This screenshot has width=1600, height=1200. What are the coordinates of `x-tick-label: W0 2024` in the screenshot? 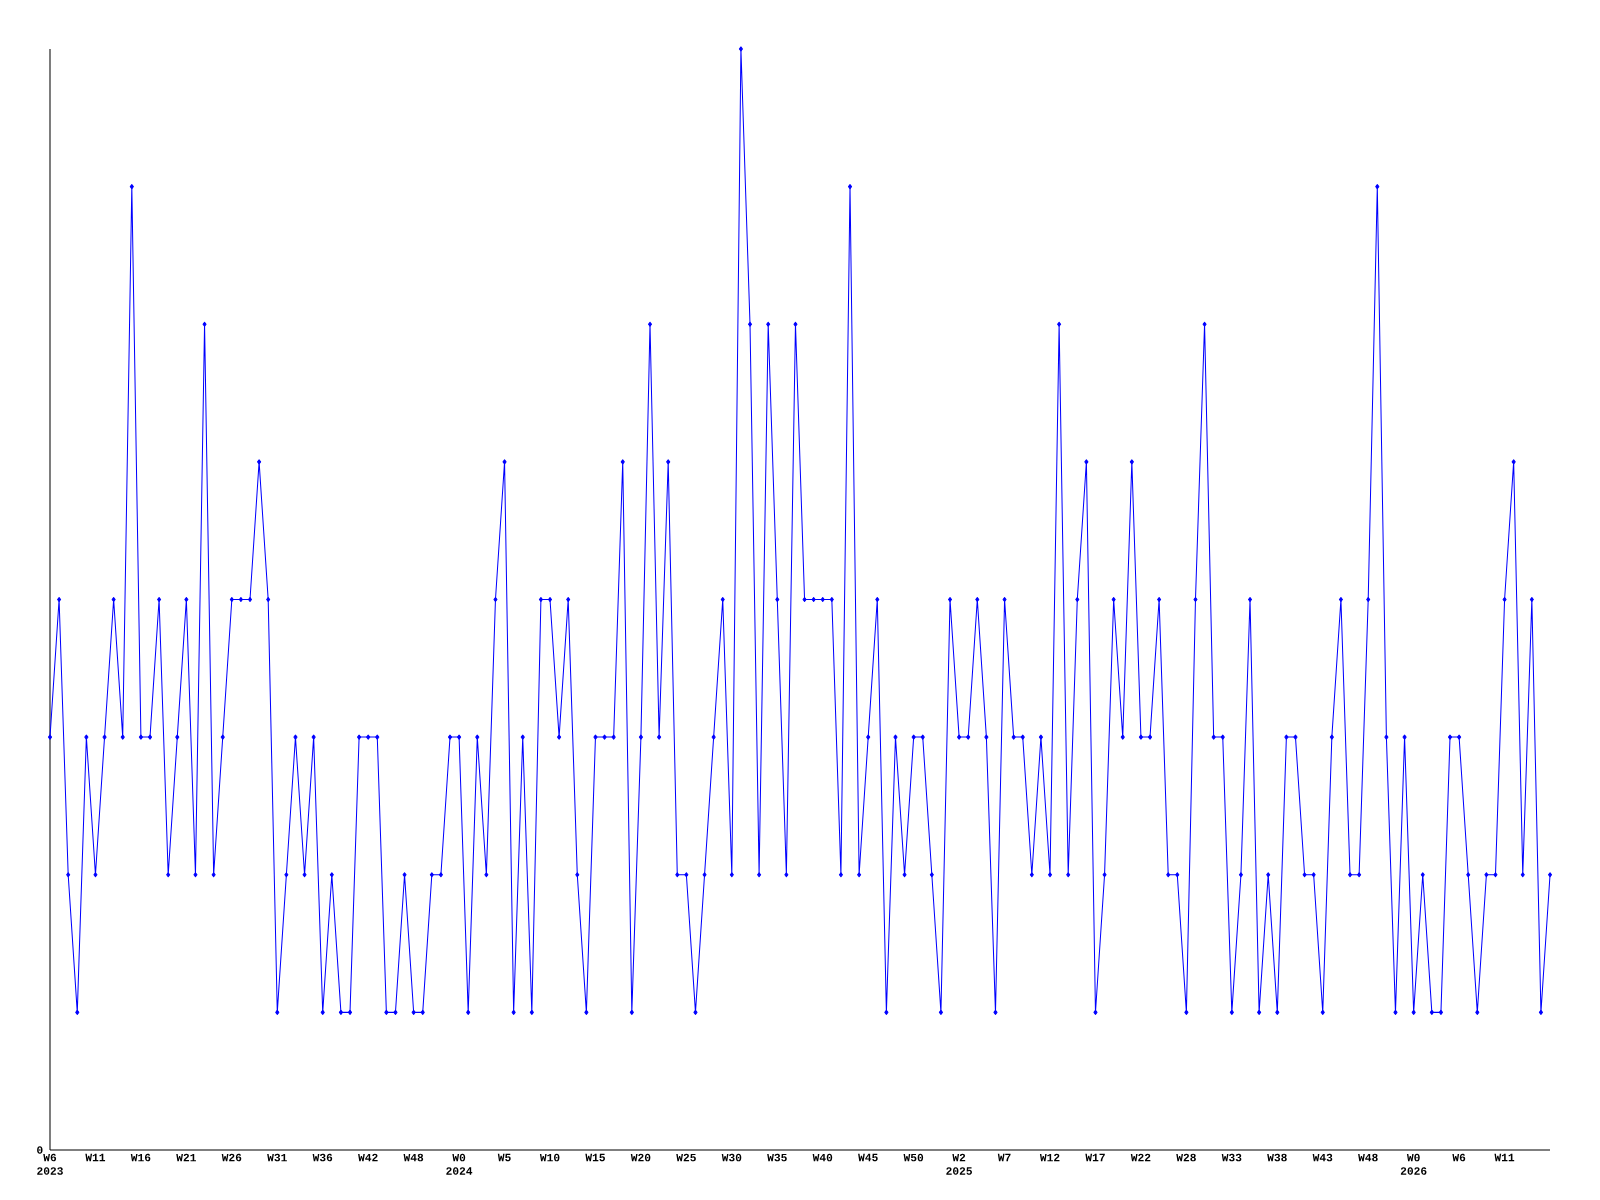 It's located at (459, 1164).